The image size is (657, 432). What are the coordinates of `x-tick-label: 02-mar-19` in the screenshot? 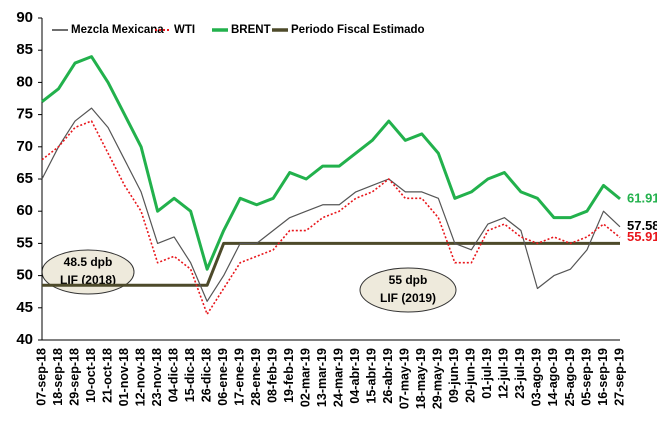 It's located at (306, 377).